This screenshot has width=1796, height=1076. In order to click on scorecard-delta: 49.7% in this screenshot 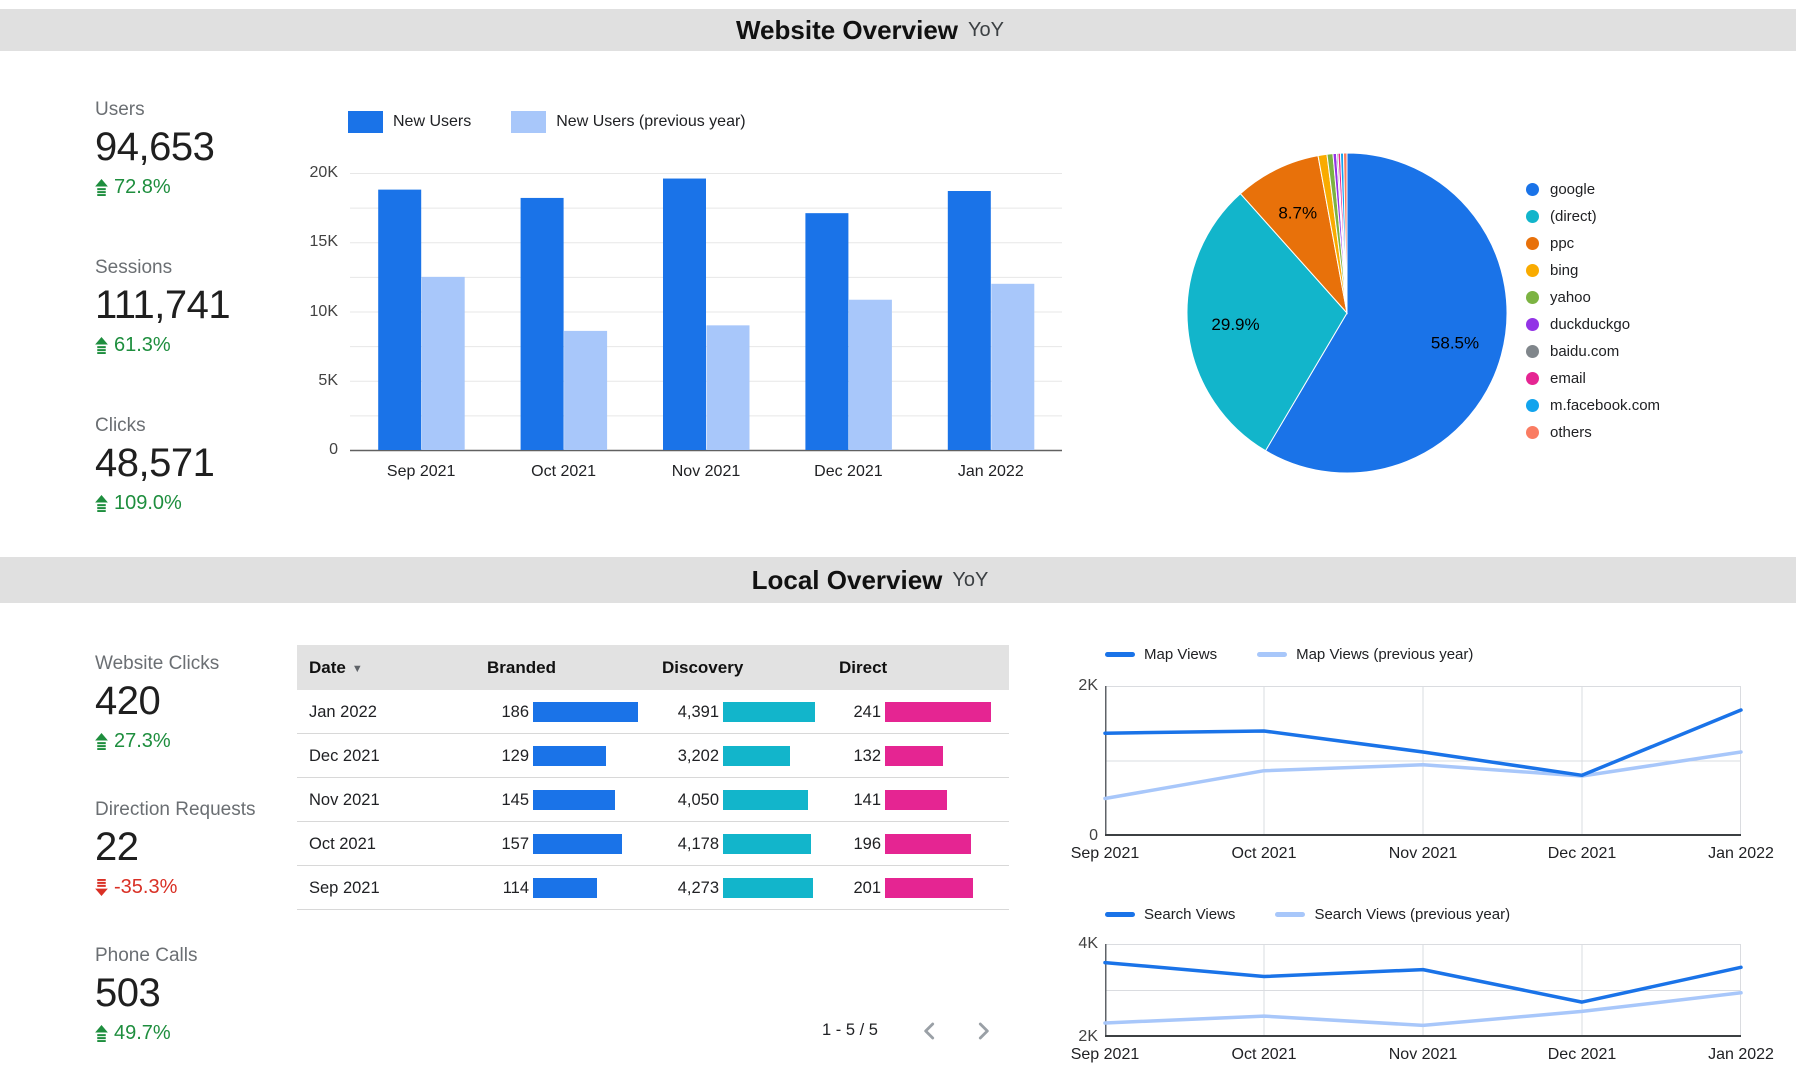, I will do `click(142, 1033)`.